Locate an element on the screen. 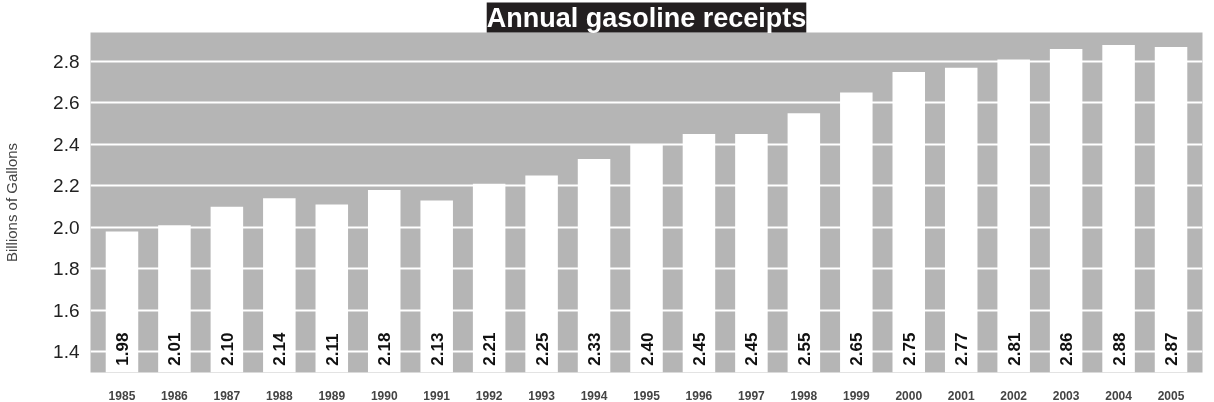 The width and height of the screenshot is (1214, 402). data-label: 2.01 is located at coordinates (175, 349).